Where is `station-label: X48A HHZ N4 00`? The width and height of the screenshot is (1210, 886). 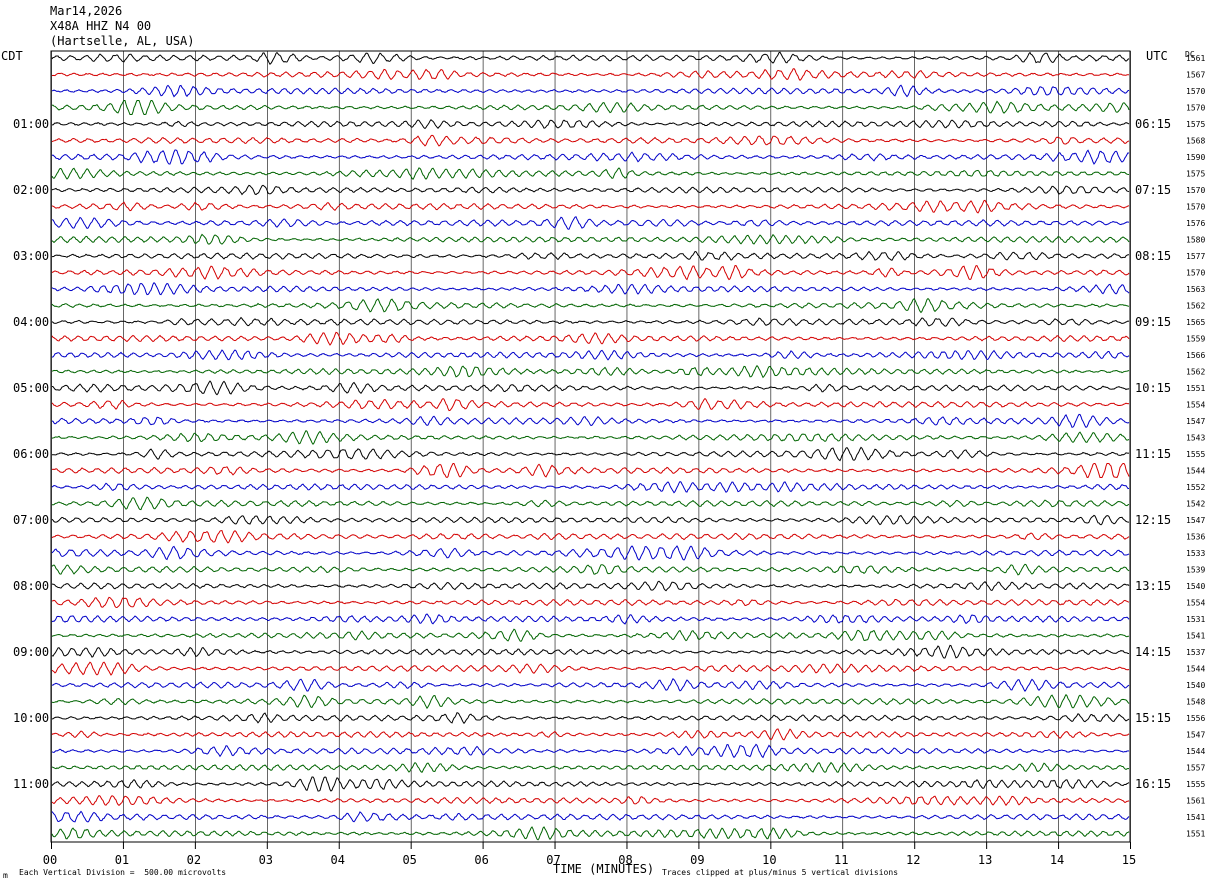 station-label: X48A HHZ N4 00 is located at coordinates (101, 26).